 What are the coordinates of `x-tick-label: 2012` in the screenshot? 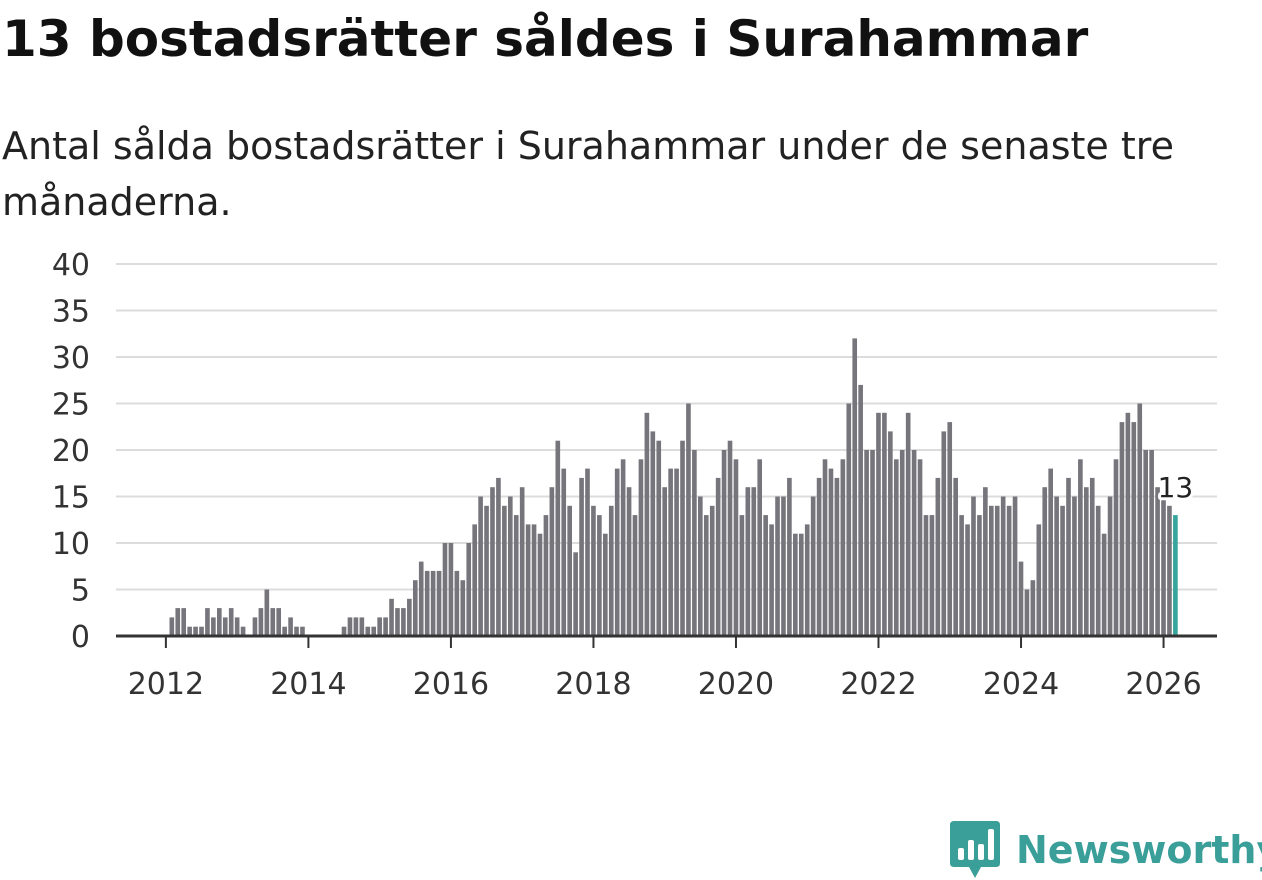 It's located at (166, 684).